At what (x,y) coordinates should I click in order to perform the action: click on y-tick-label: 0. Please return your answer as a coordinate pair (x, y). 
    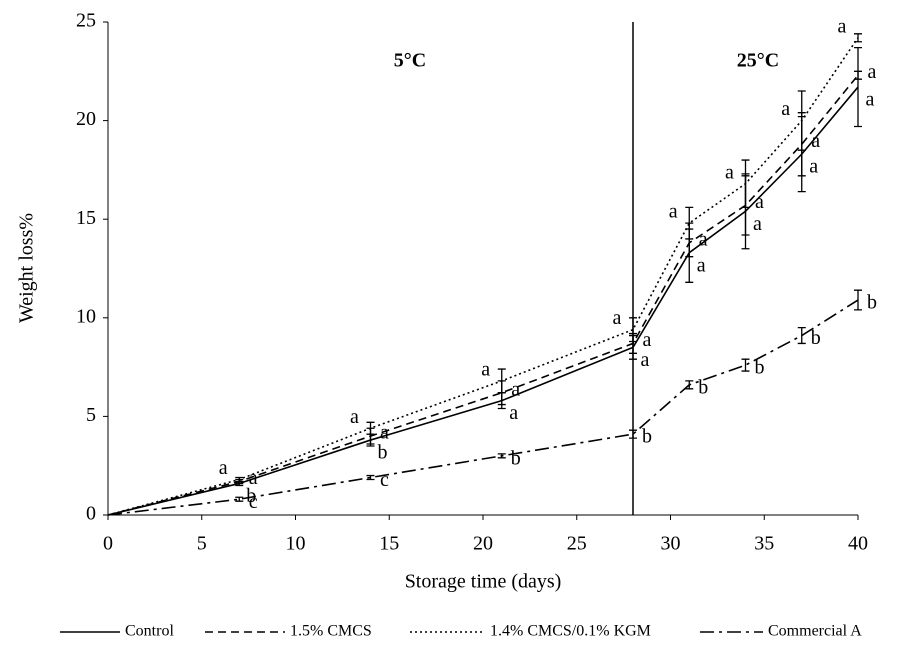
    Looking at the image, I should click on (91, 514).